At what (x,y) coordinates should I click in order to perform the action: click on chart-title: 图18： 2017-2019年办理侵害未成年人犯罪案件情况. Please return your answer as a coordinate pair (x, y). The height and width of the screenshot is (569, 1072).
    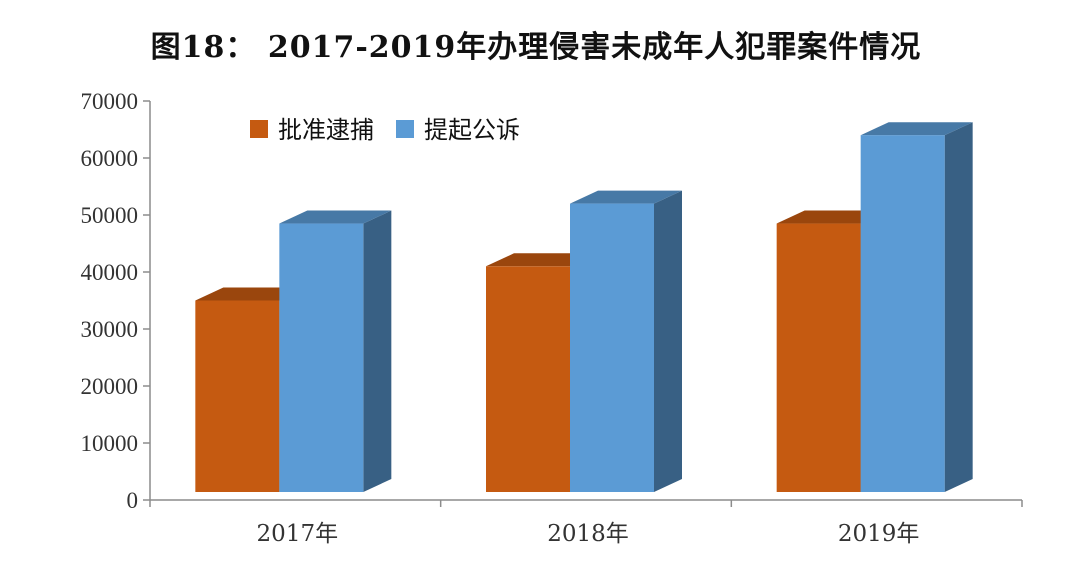
    Looking at the image, I should click on (536, 47).